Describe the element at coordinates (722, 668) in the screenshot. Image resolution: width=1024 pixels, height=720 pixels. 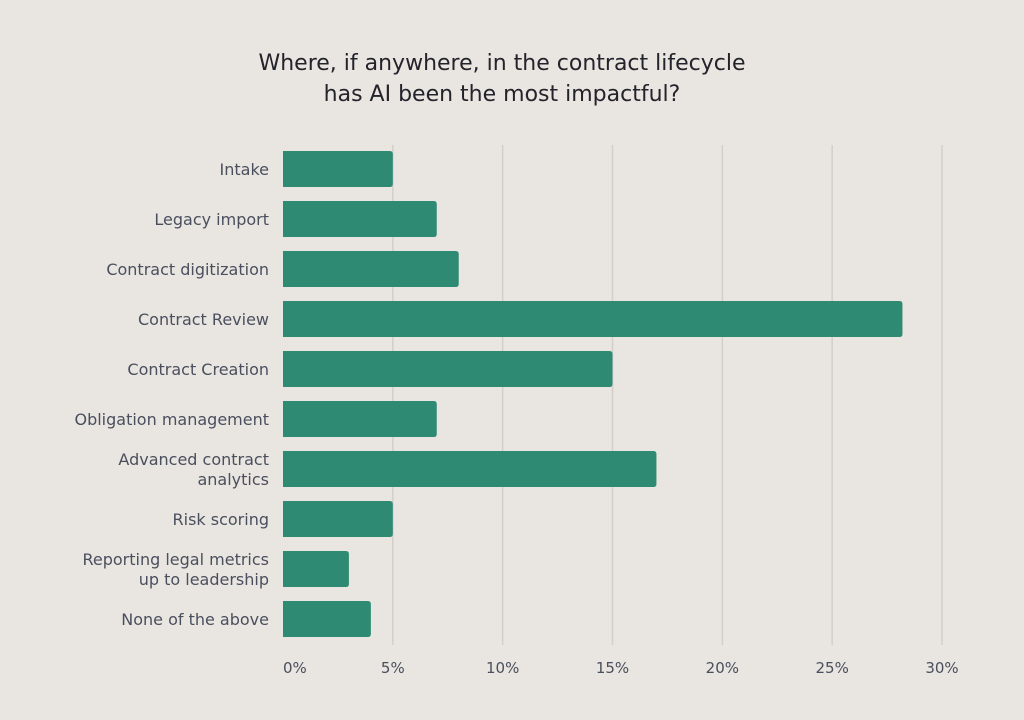
I see `x-tick-label: 20%` at that location.